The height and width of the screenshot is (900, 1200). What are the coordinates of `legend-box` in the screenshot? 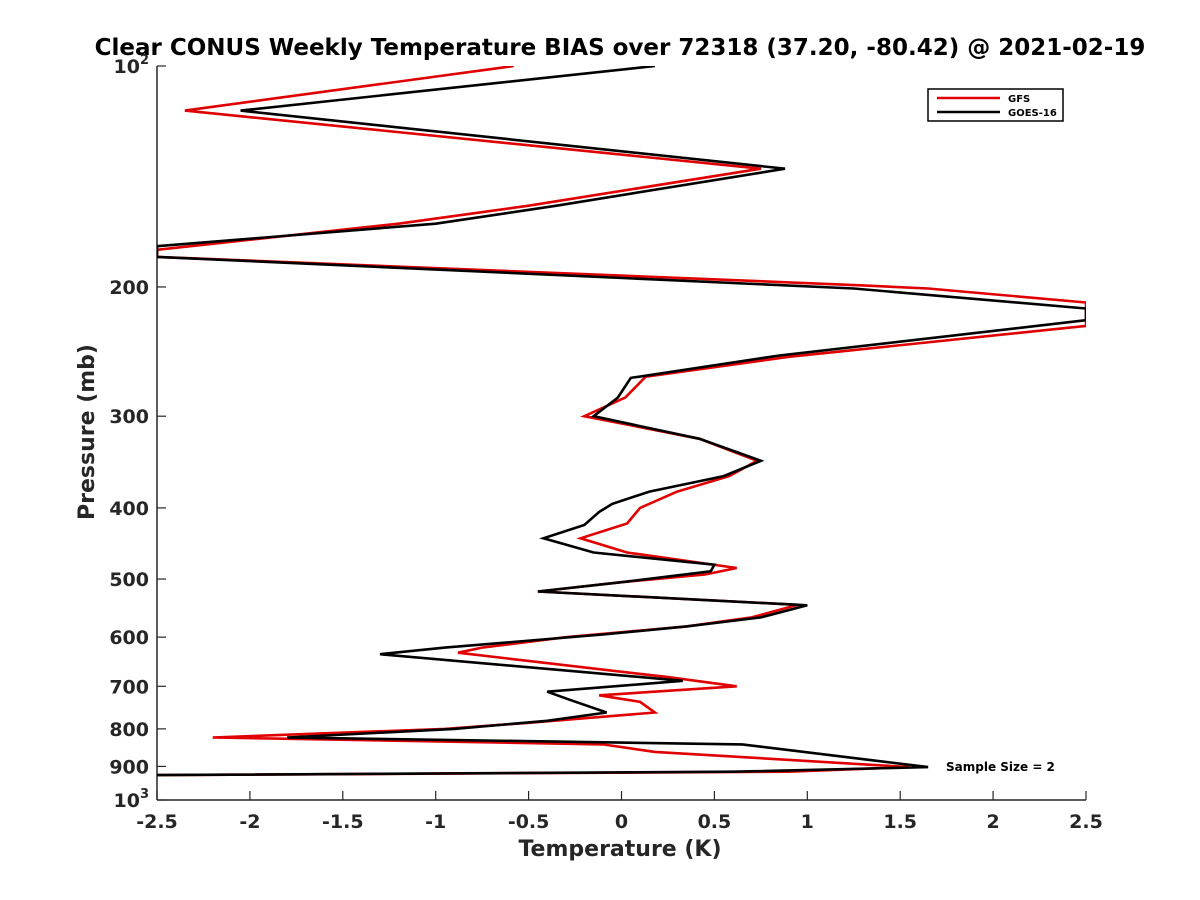 It's located at (995, 105).